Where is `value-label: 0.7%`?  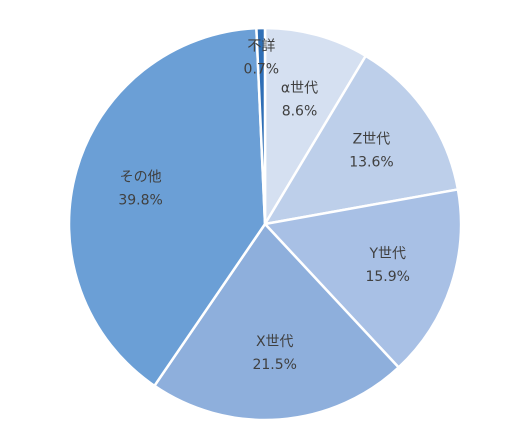
value-label: 0.7% is located at coordinates (262, 69).